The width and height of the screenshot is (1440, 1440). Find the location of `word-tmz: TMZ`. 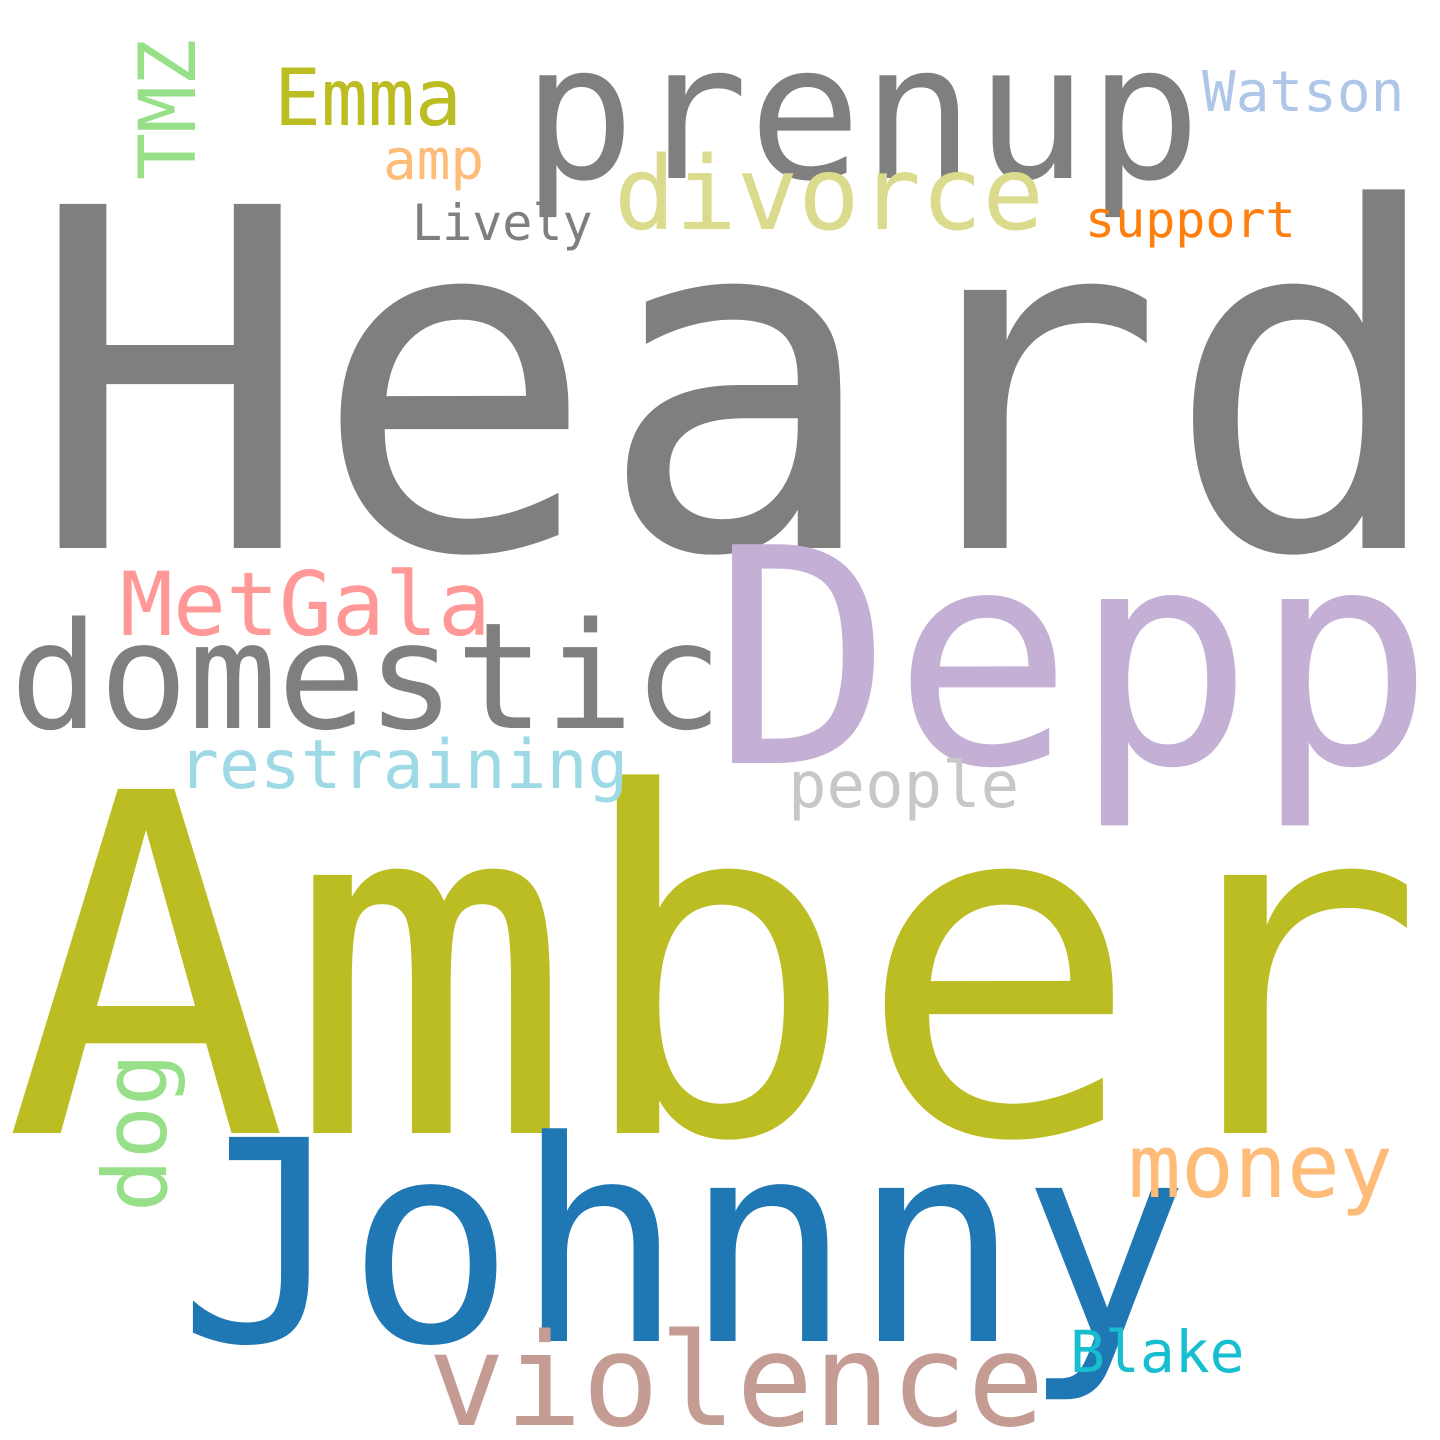

word-tmz: TMZ is located at coordinates (169, 109).